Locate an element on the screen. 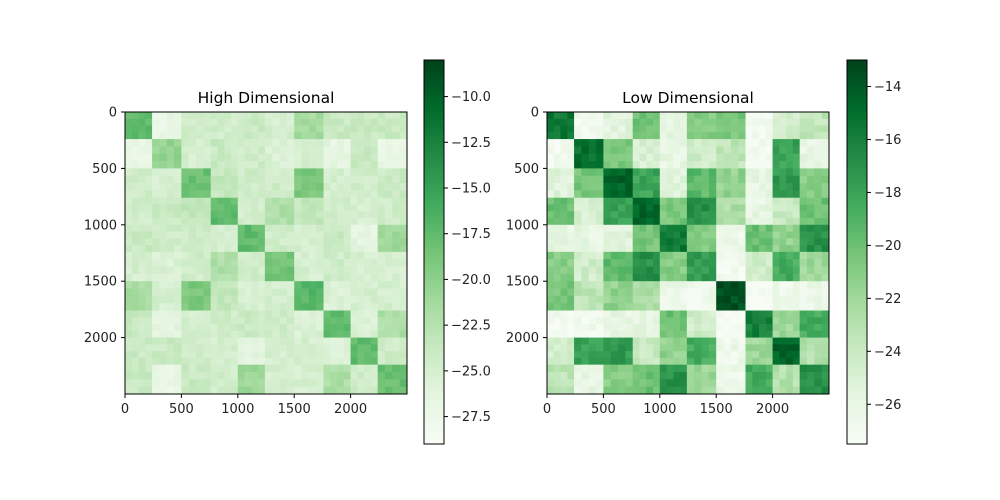 The image size is (1000, 500). colorbar-tick-label: −26 is located at coordinates (887, 405).